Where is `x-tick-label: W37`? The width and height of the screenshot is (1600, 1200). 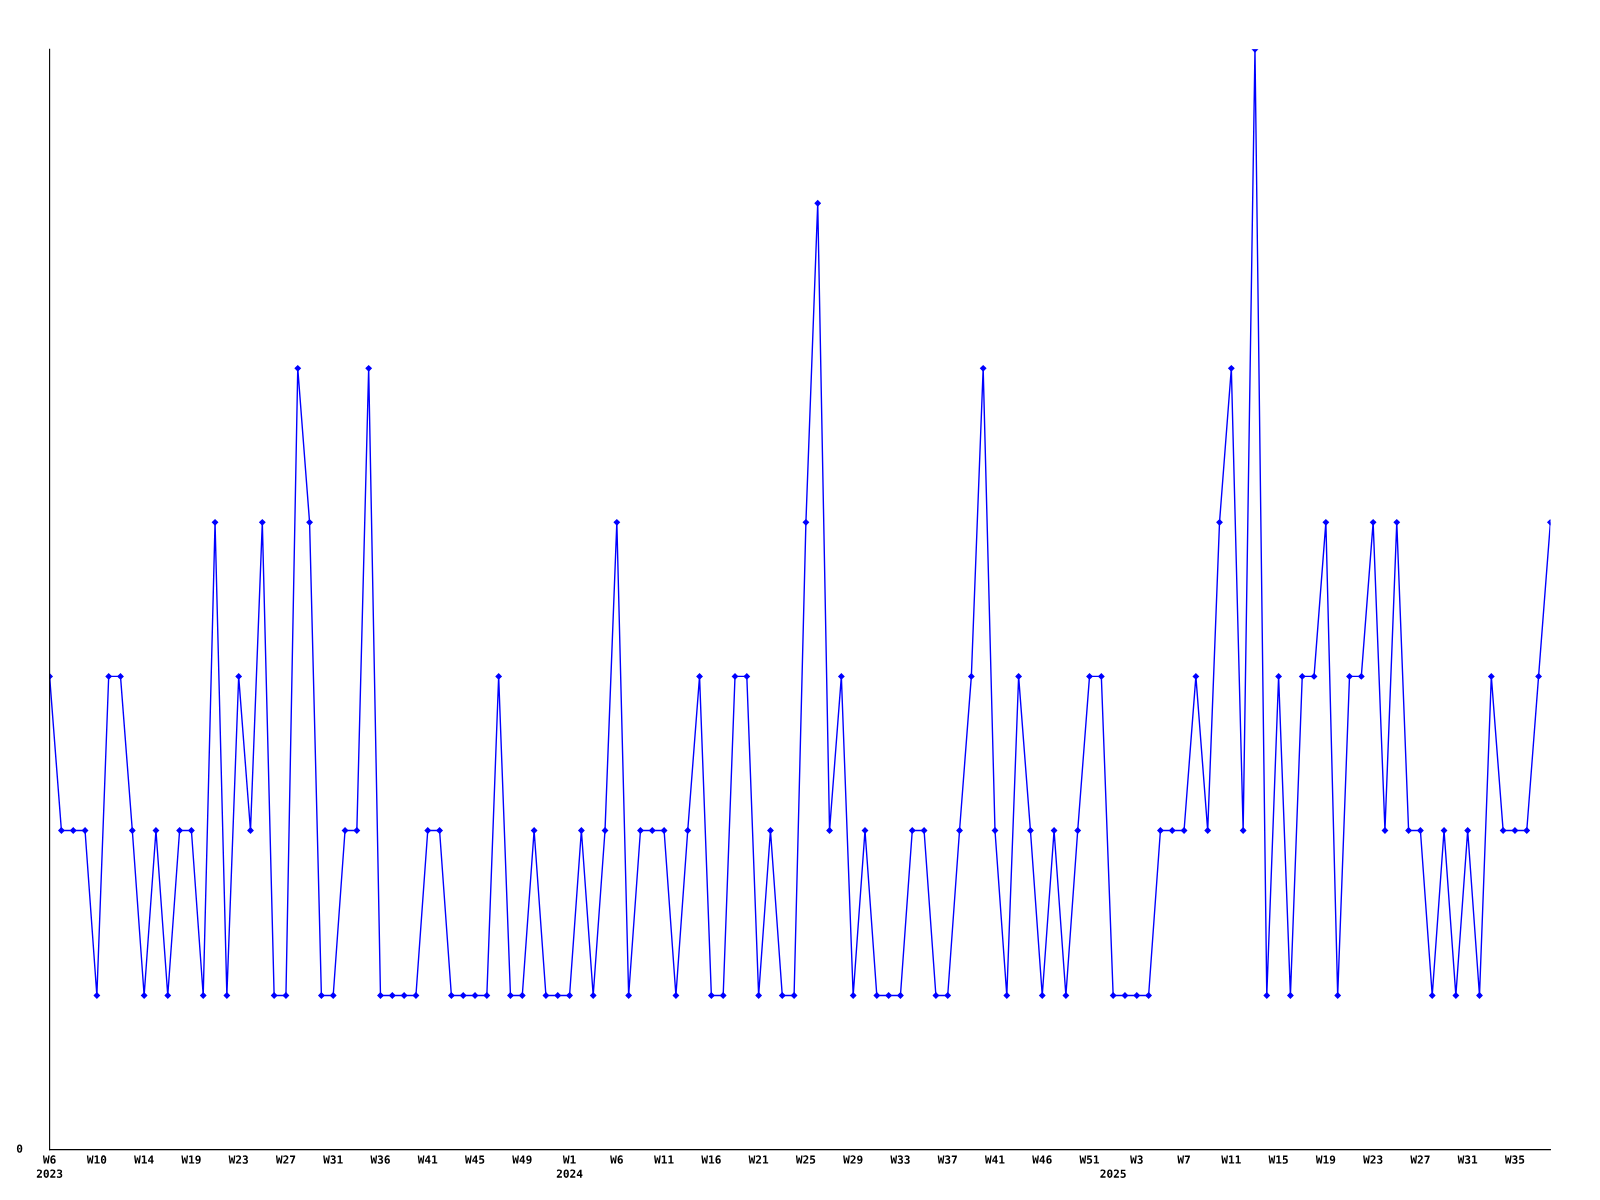 x-tick-label: W37 is located at coordinates (947, 1159).